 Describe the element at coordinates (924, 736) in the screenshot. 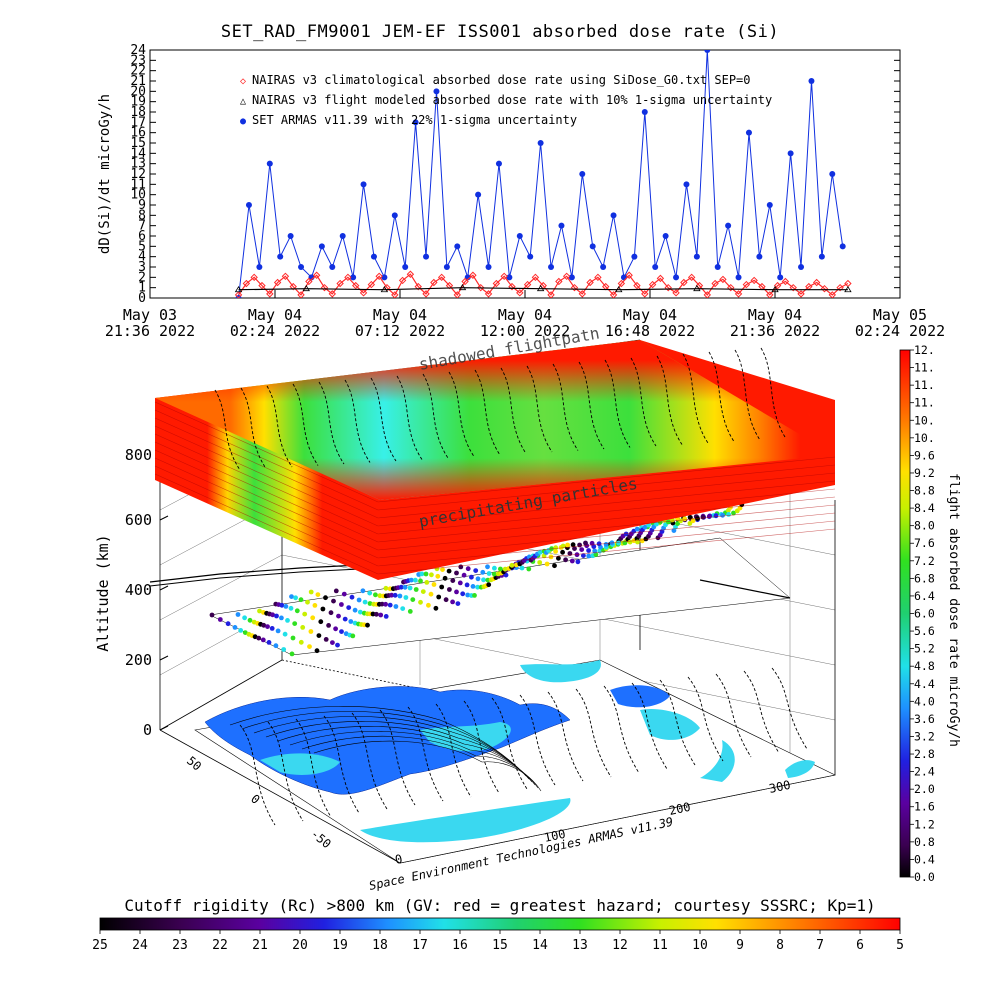

I see `right-colorbar-tick-label: 3.2` at that location.